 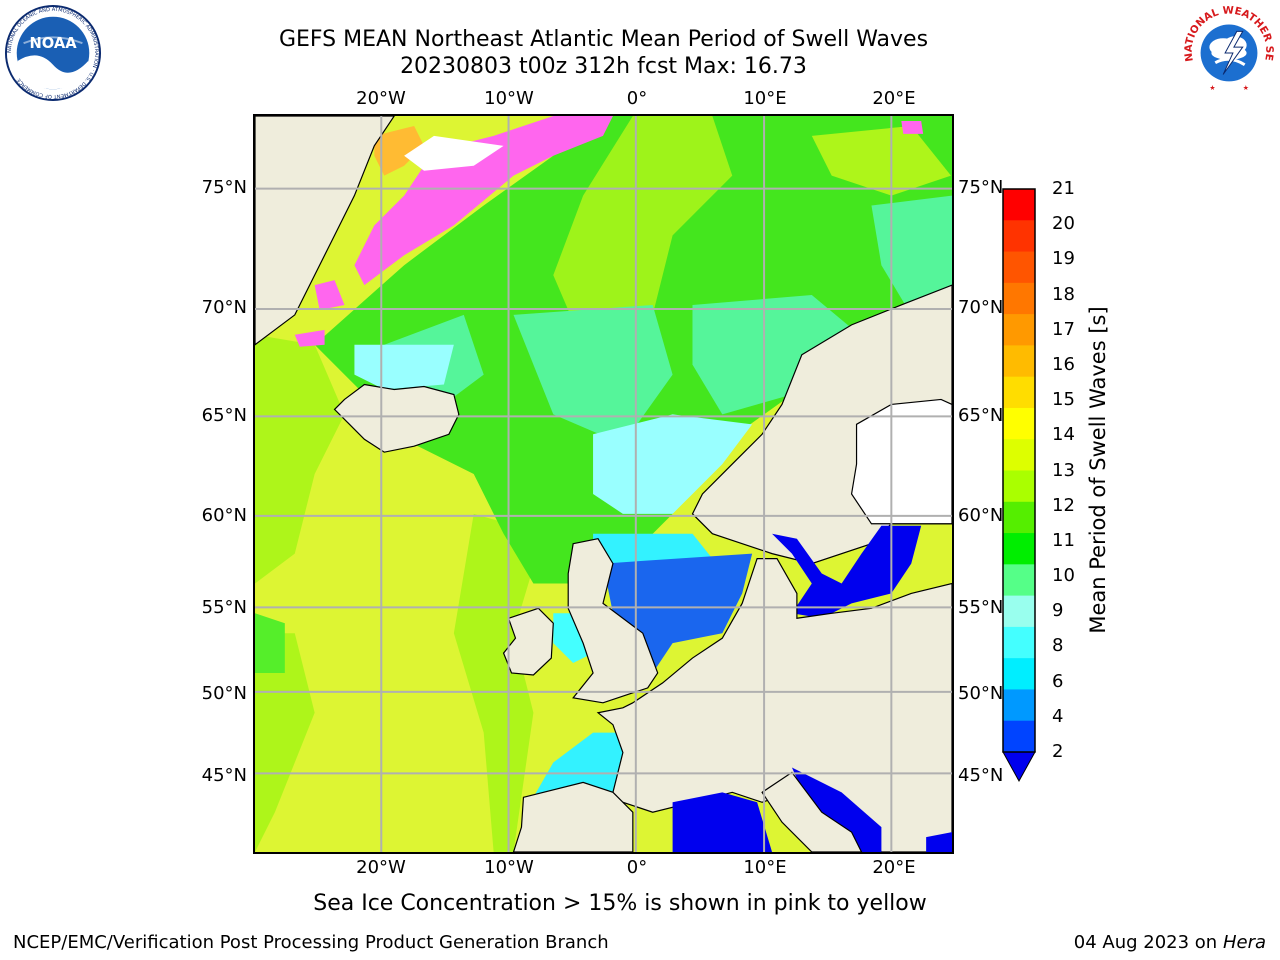 What do you see at coordinates (765, 98) in the screenshot?
I see `lon-label-top: 10°E` at bounding box center [765, 98].